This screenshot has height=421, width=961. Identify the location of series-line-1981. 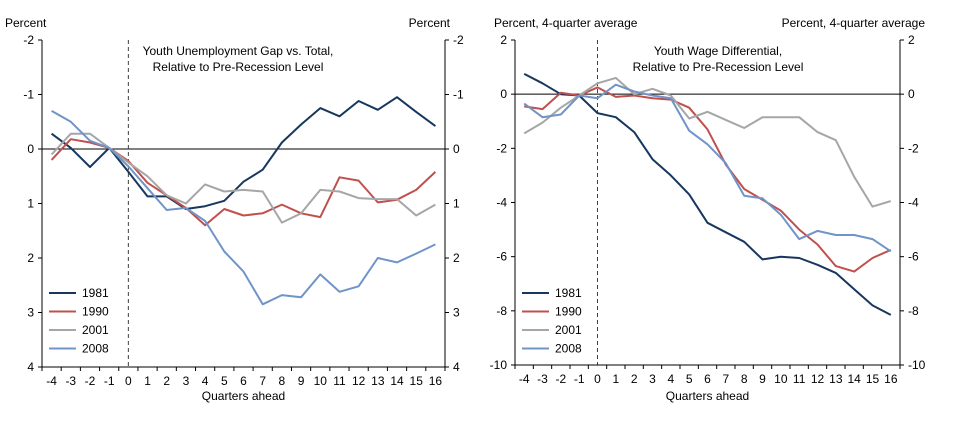
(243, 153).